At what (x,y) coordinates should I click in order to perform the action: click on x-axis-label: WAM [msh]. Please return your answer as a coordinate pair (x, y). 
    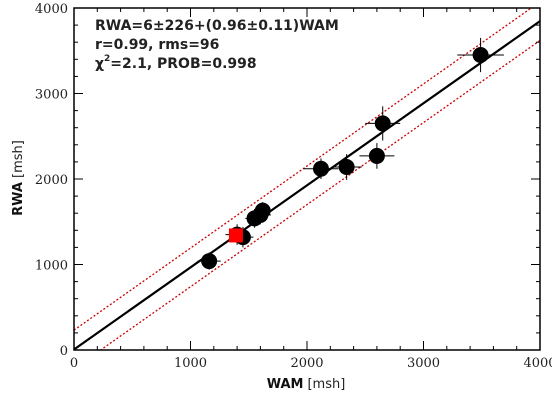
    Looking at the image, I should click on (306, 384).